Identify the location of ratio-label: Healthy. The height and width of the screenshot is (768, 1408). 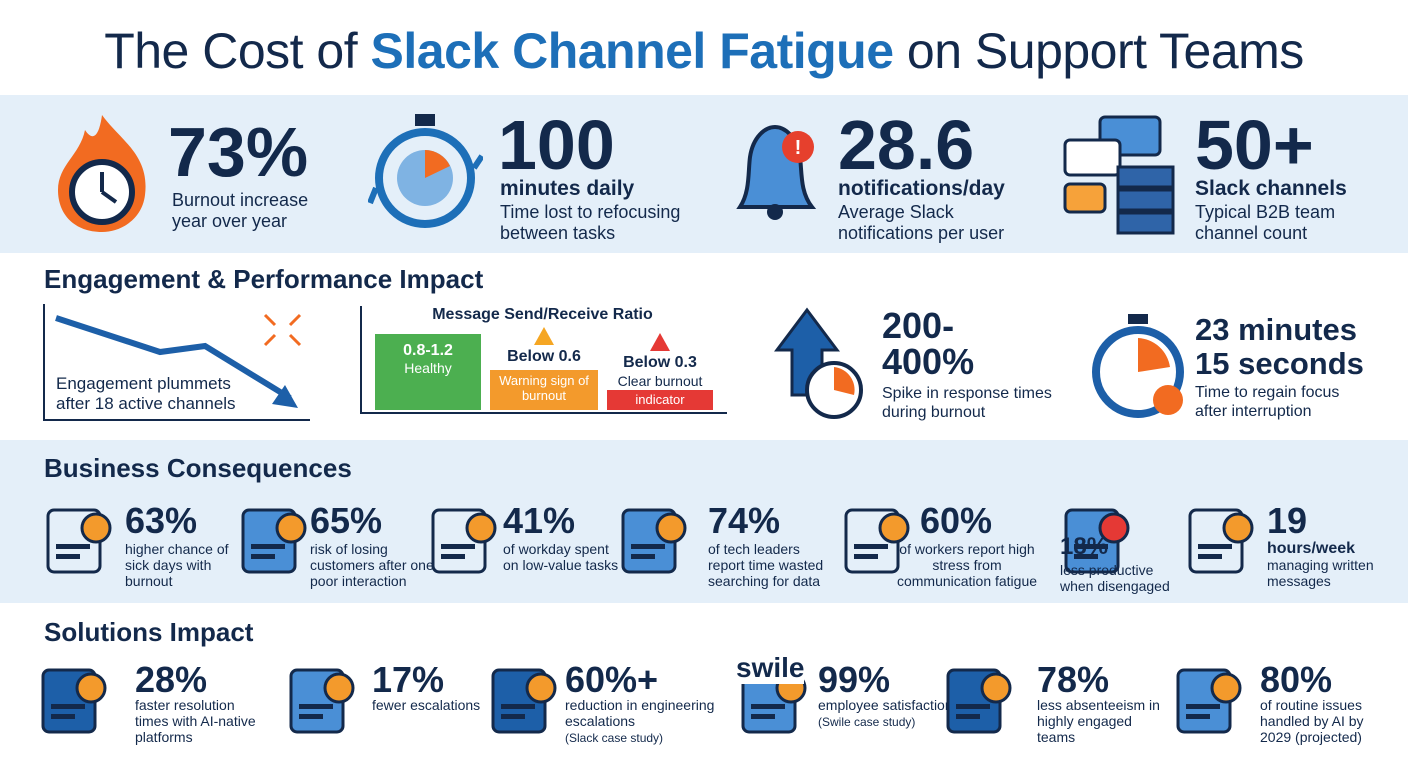
(428, 368).